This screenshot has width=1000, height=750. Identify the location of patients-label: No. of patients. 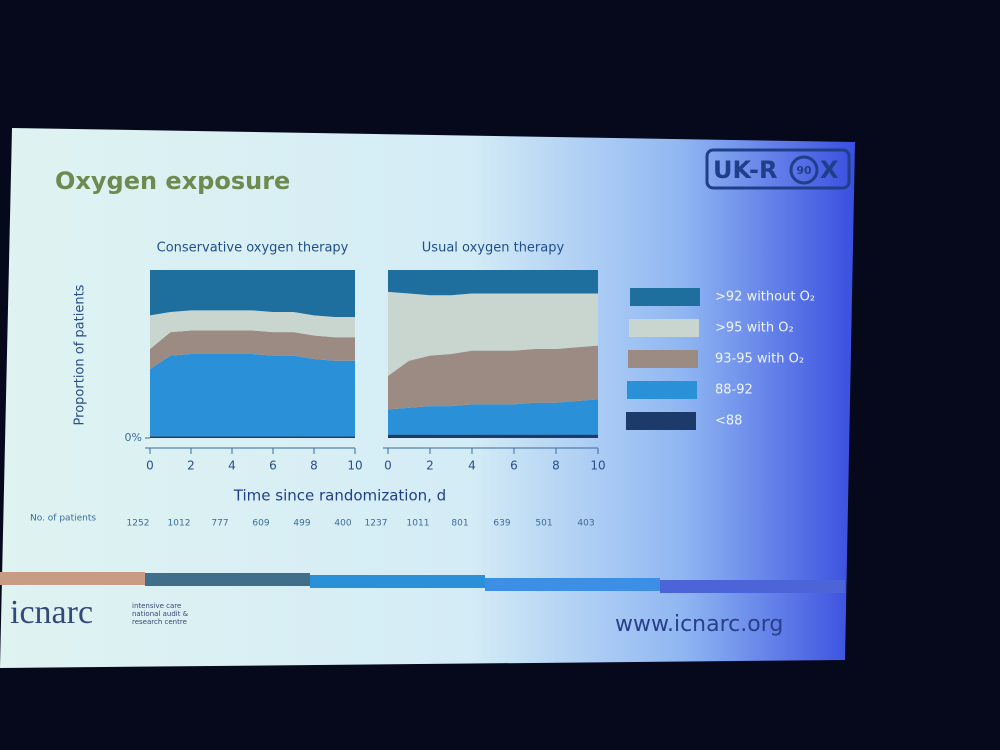
(63, 519).